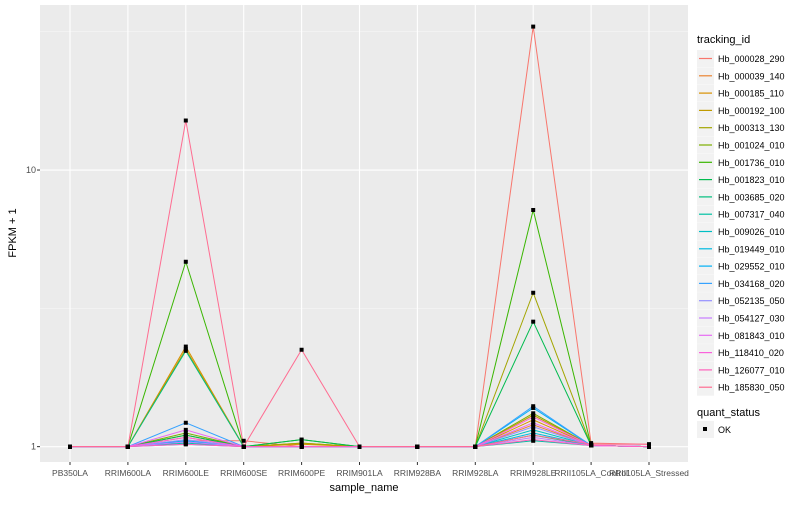 This screenshot has width=800, height=505. I want to click on legend-label: Hb_052135_050, so click(751, 301).